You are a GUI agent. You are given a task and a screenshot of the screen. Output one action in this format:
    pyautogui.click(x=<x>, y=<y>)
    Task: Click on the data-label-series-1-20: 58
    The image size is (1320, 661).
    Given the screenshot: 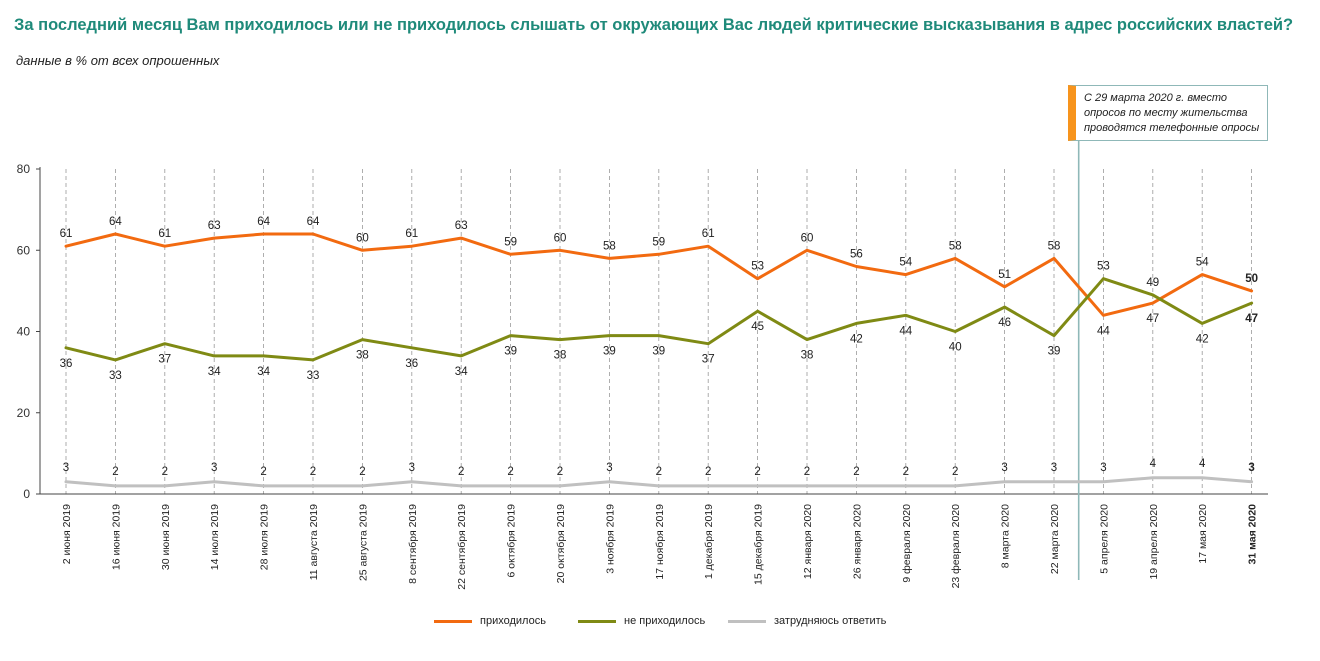 What is the action you would take?
    pyautogui.click(x=1054, y=246)
    